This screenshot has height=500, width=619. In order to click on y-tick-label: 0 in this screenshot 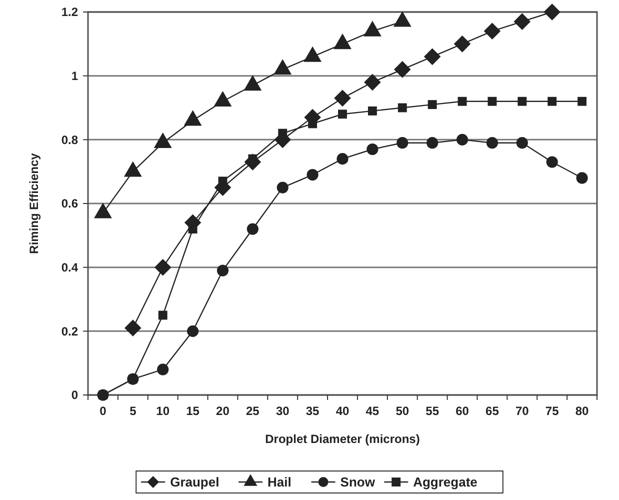, I will do `click(74, 395)`.